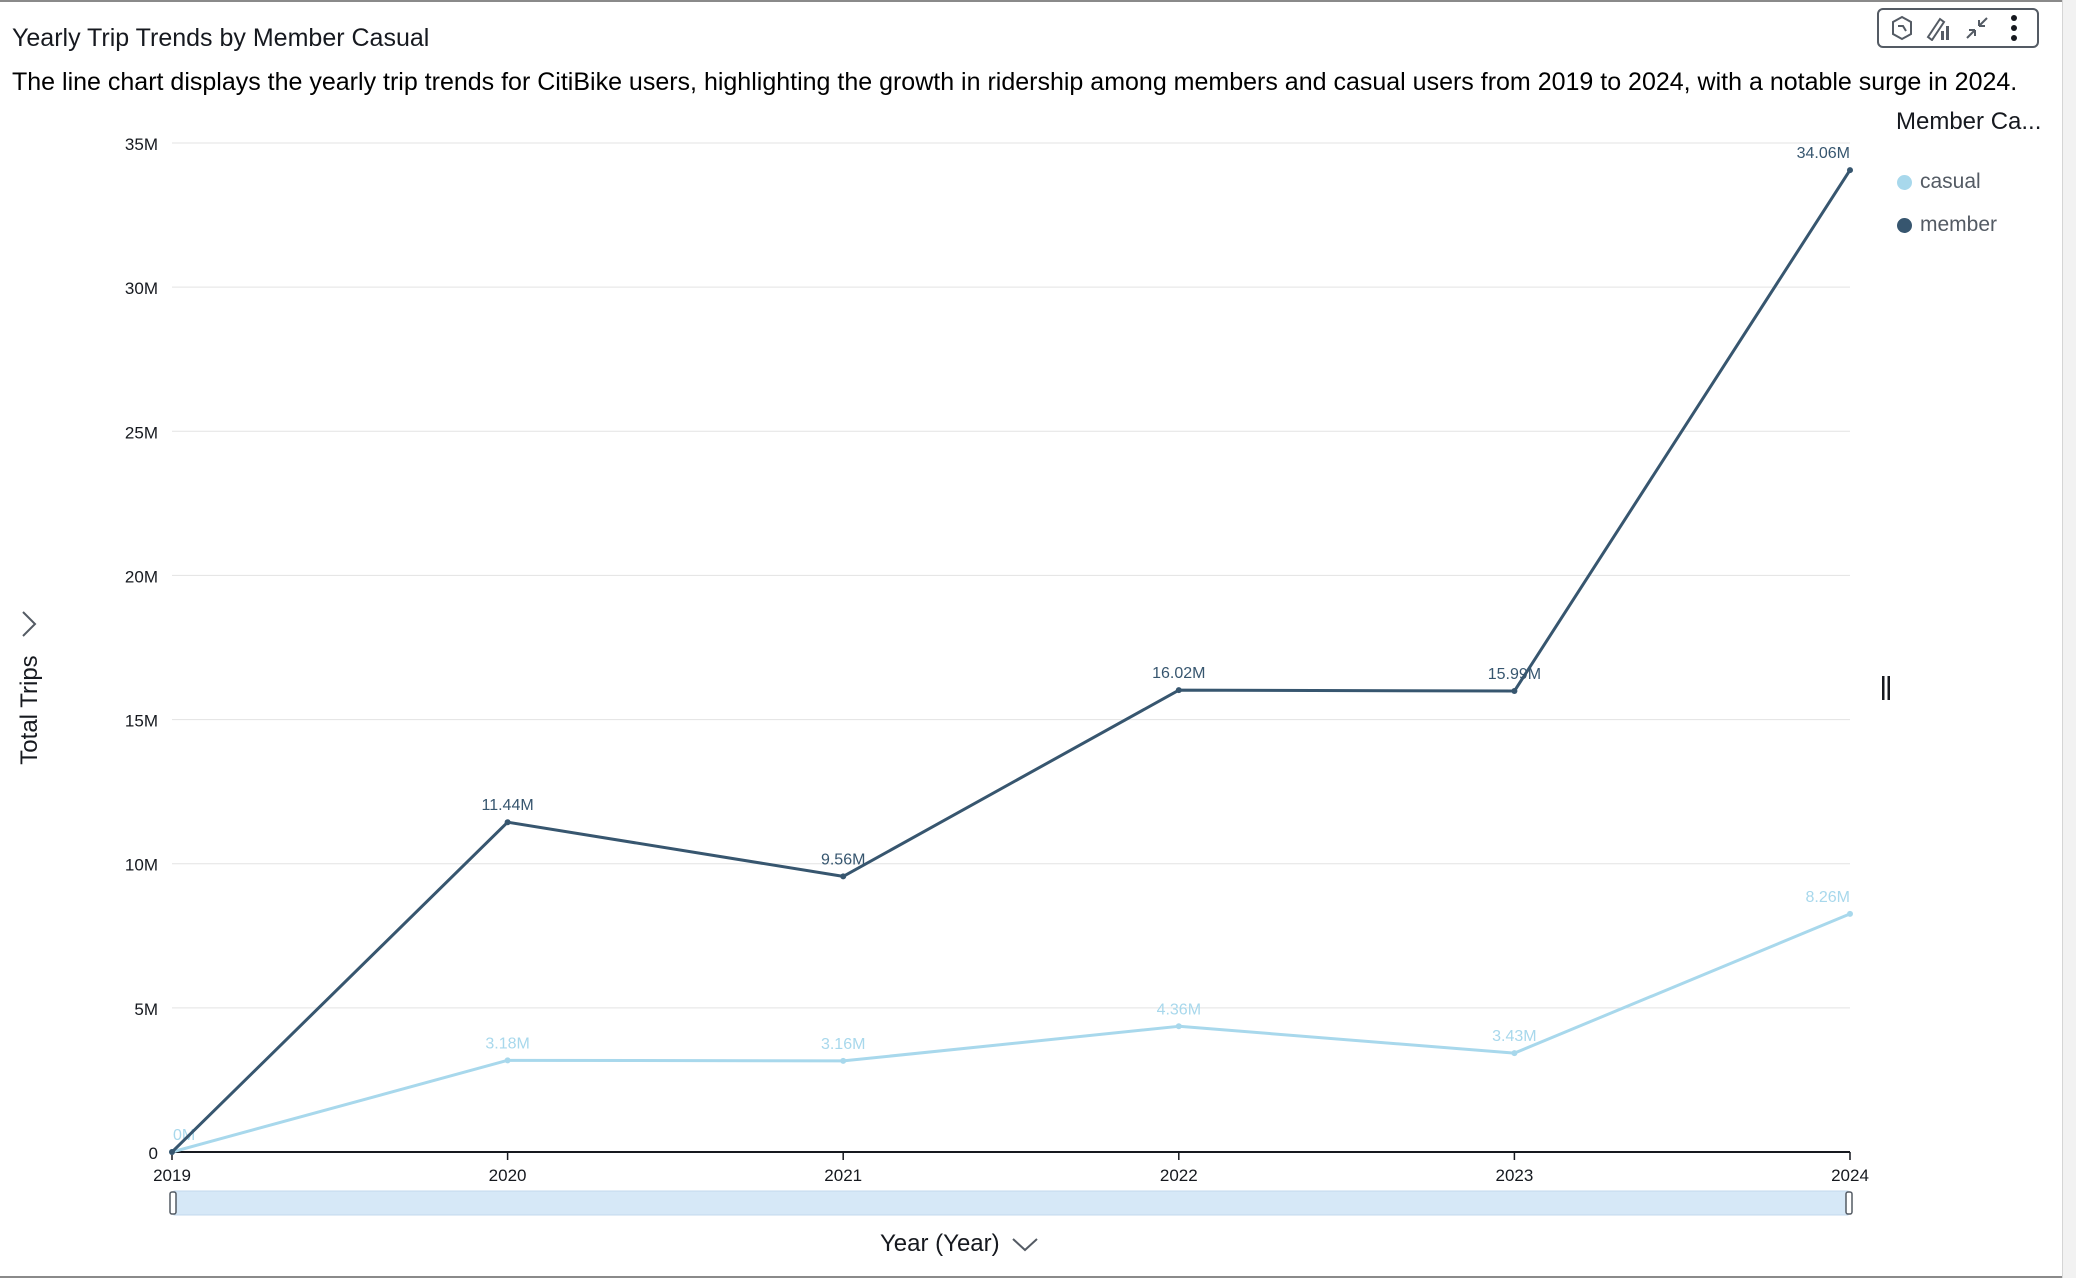  Describe the element at coordinates (1514, 674) in the screenshot. I see `data-label-member: 15.99M` at that location.